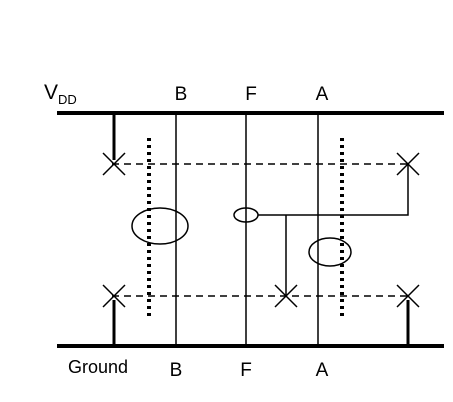 Image resolution: width=453 pixels, height=402 pixels. What do you see at coordinates (246, 215) in the screenshot?
I see `contact-small-f` at bounding box center [246, 215].